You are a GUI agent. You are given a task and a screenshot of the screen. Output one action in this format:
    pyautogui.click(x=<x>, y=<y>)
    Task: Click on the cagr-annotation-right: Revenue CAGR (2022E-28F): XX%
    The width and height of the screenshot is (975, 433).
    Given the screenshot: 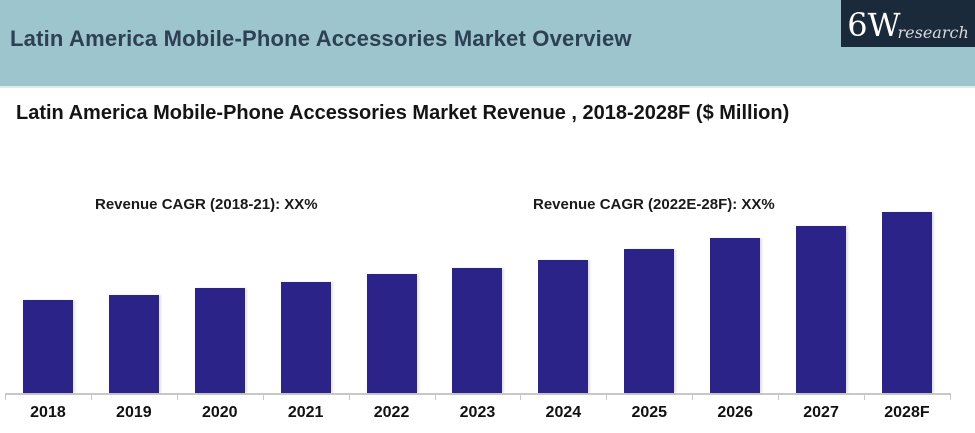 What is the action you would take?
    pyautogui.click(x=654, y=204)
    